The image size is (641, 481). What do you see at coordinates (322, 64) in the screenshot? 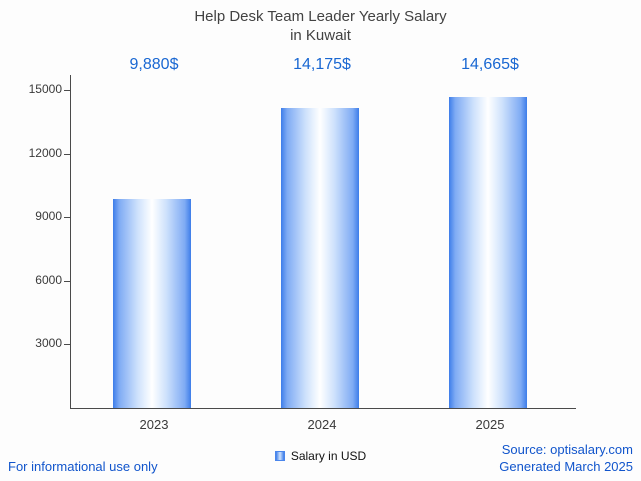
I see `bar-value-label: 14,175$` at bounding box center [322, 64].